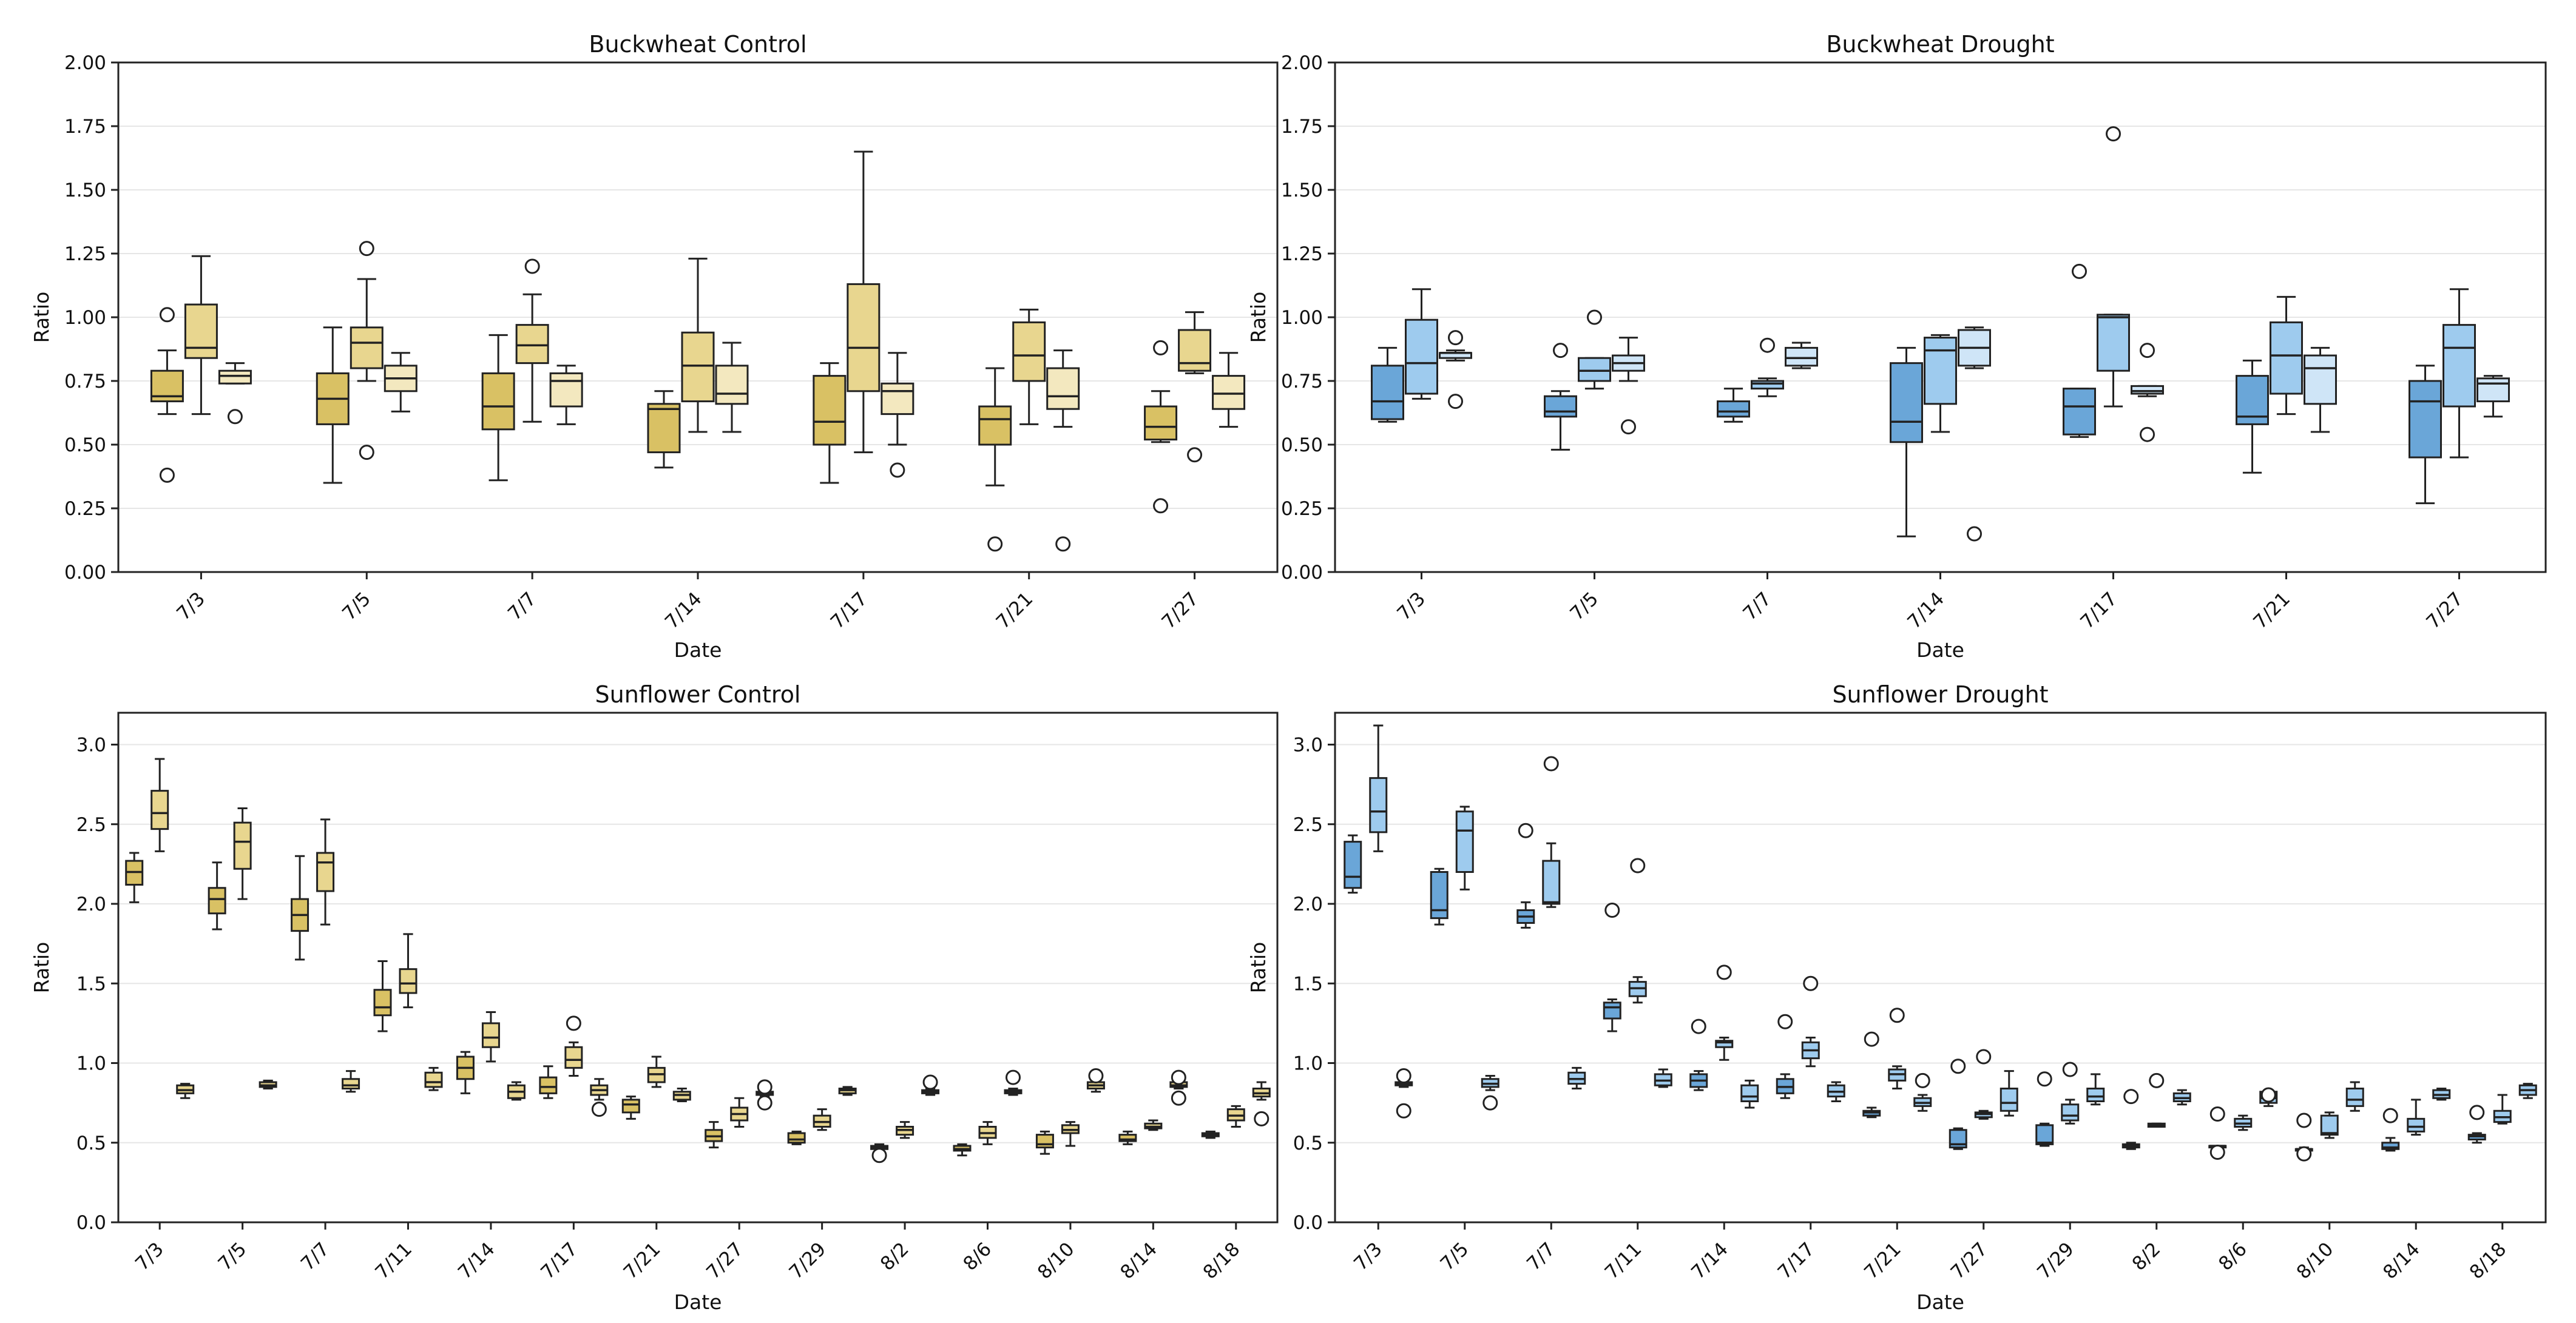 The height and width of the screenshot is (1323, 2576). Describe the element at coordinates (697, 44) in the screenshot. I see `chart-title: Buckwheat Control` at that location.